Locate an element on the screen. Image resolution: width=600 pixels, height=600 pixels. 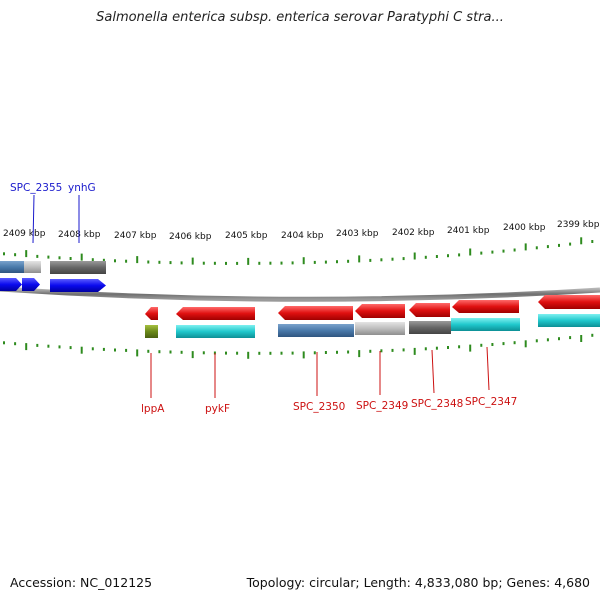
ruler-label: 2405 kbp is located at coordinates (246, 236).